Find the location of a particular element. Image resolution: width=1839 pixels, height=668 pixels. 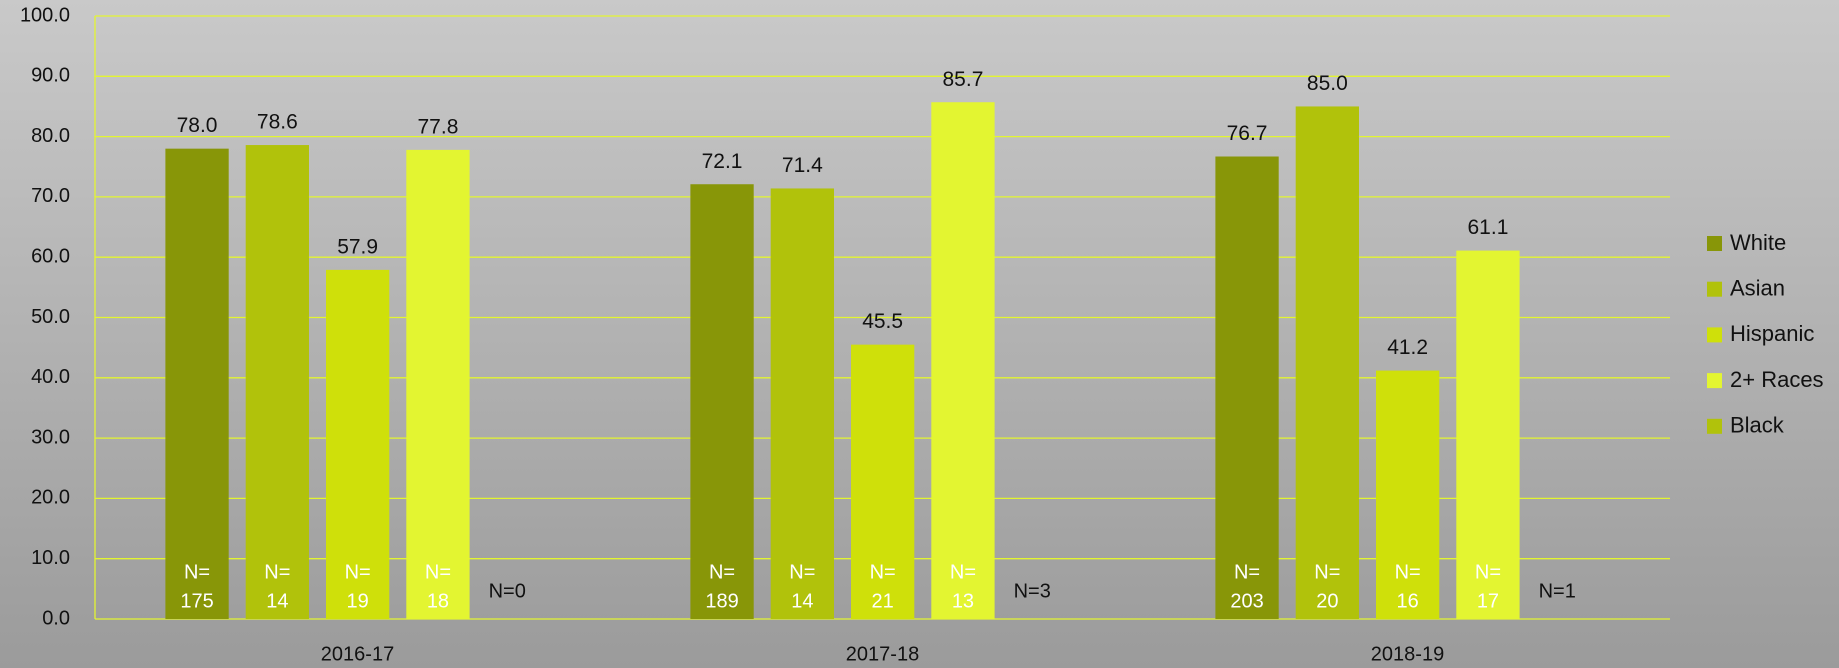

n-label: N=3 is located at coordinates (1032, 591).